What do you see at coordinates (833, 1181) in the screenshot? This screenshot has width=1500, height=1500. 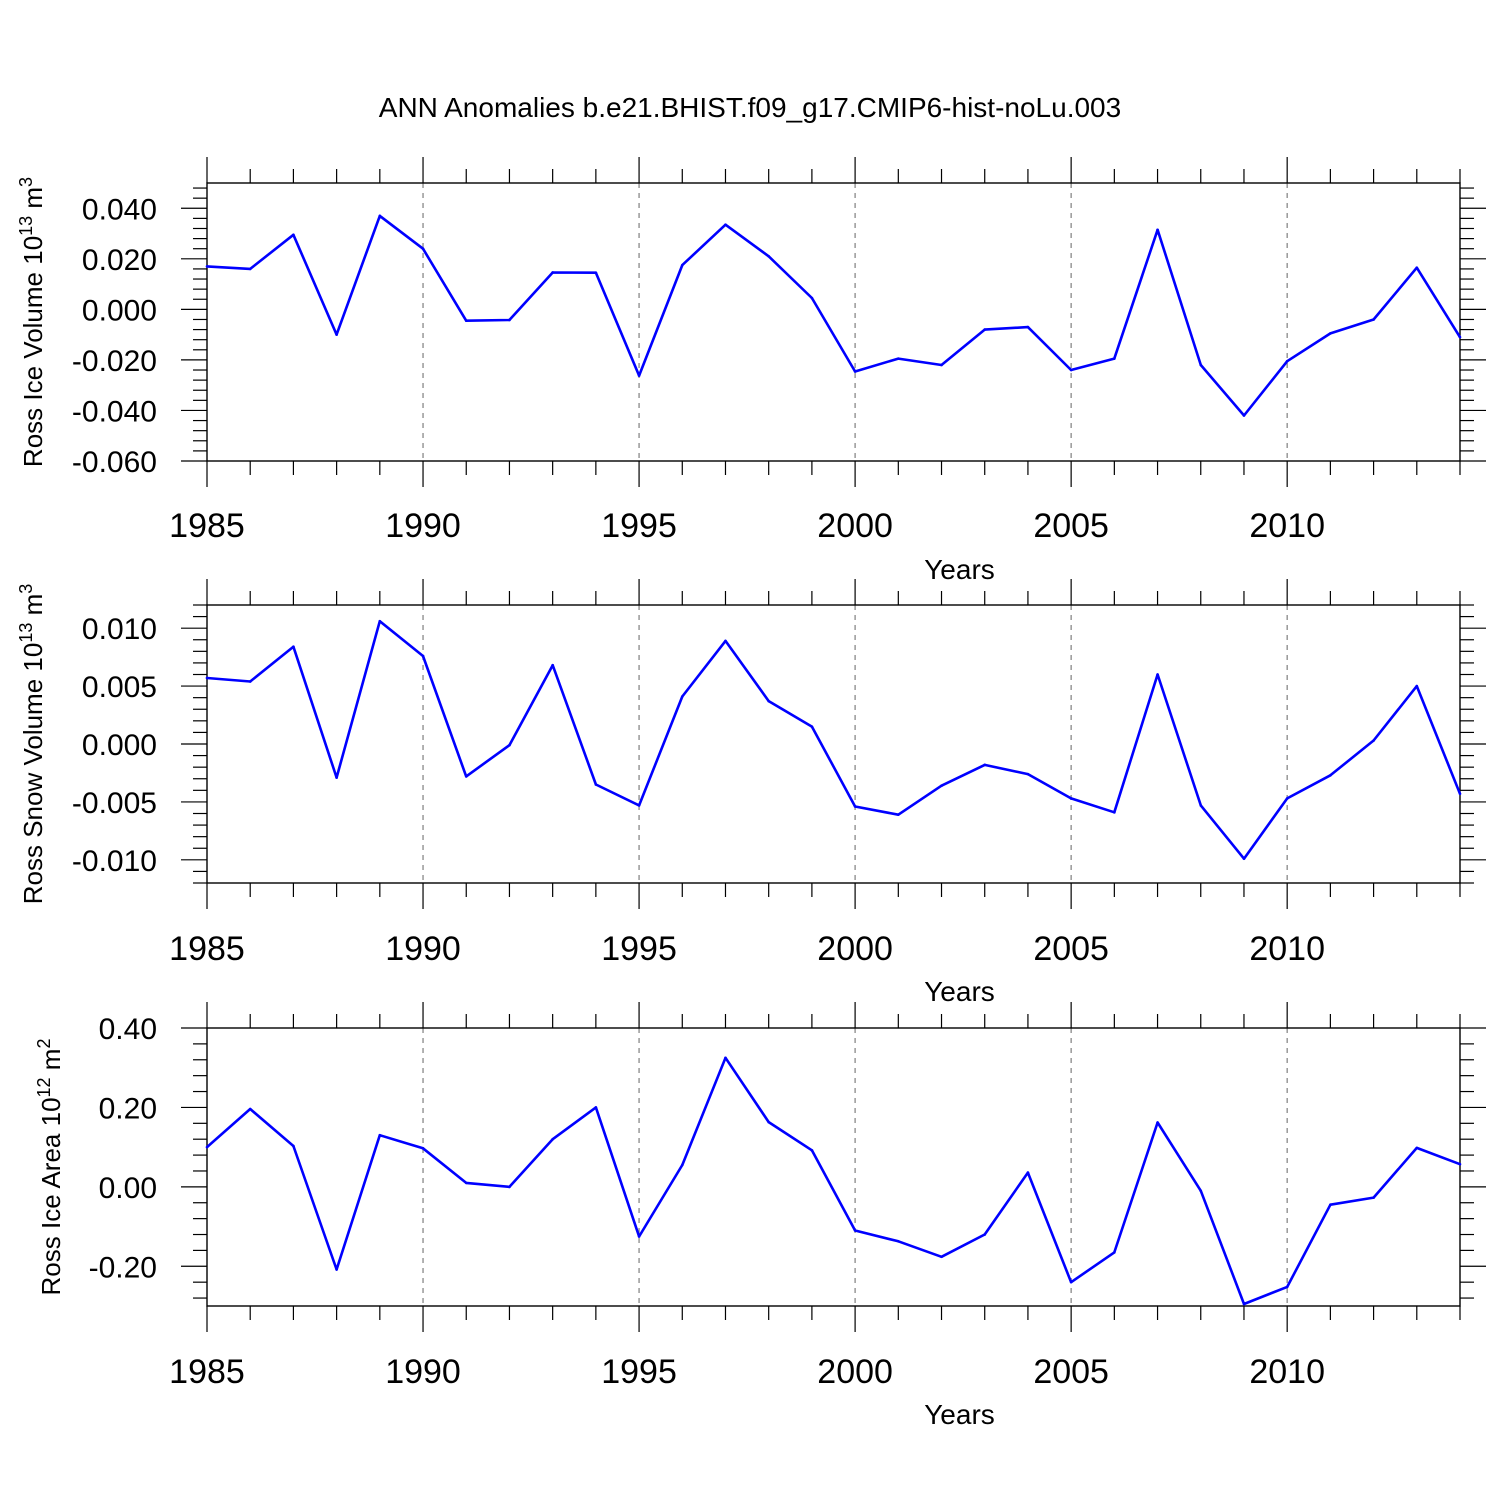 I see `series-line-ice-area` at bounding box center [833, 1181].